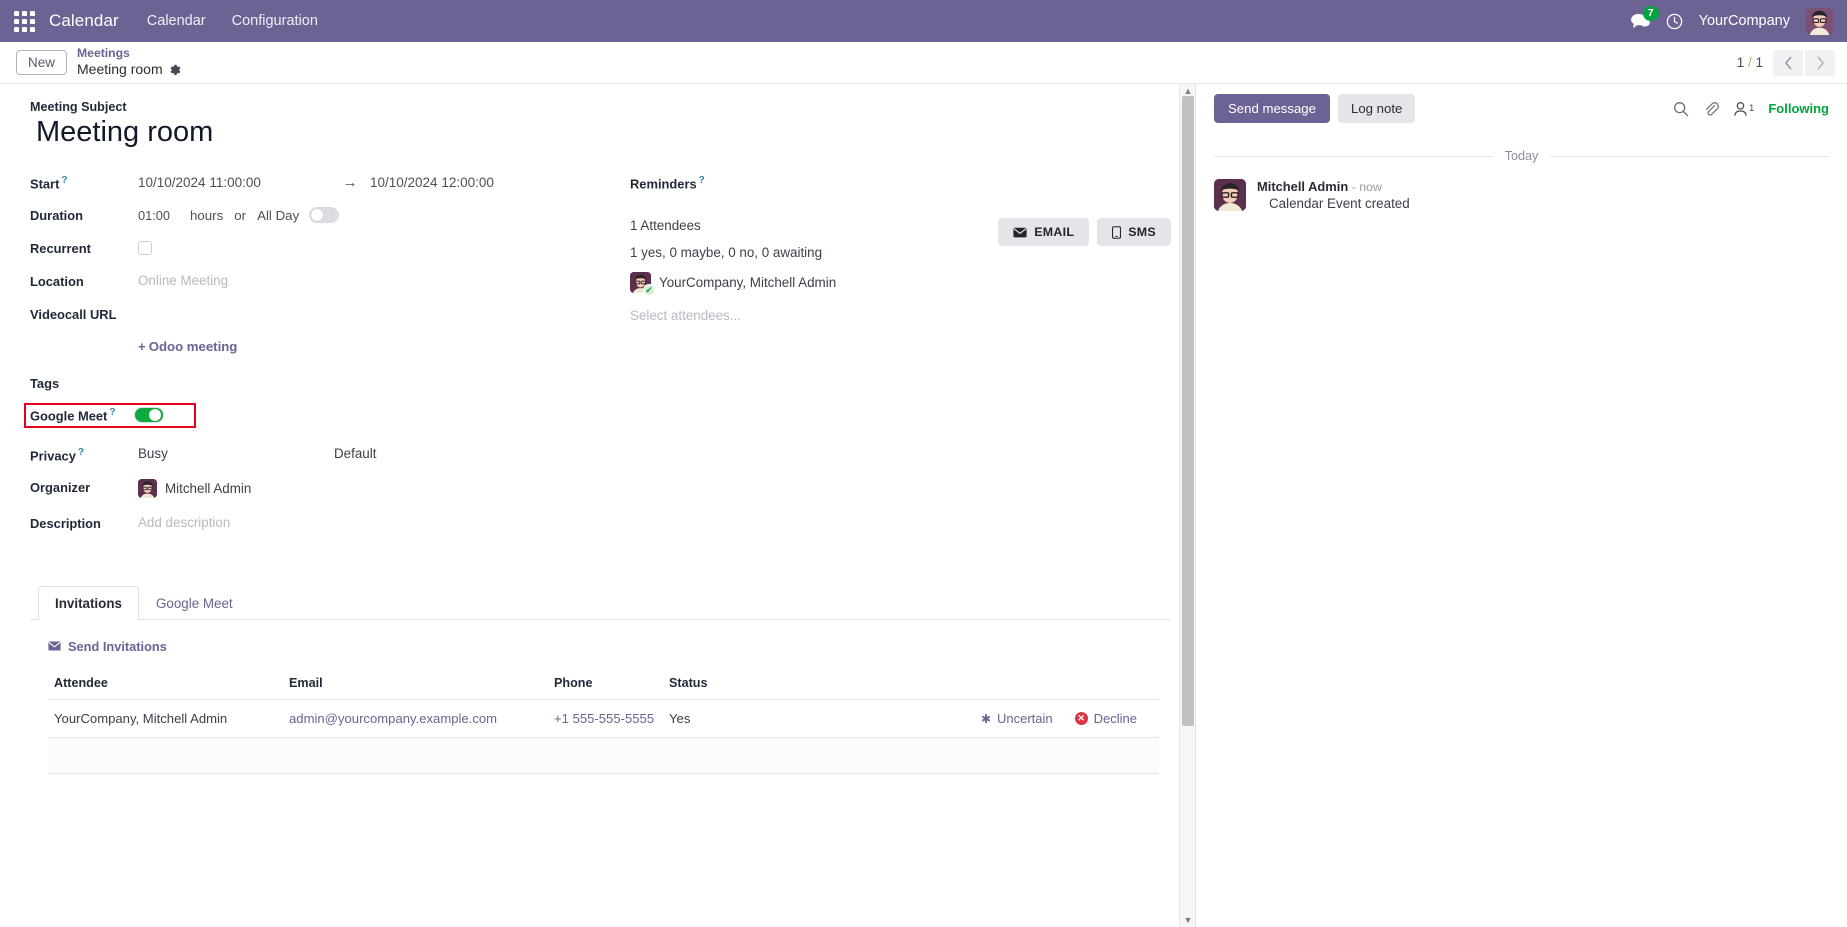 The width and height of the screenshot is (1847, 927). Describe the element at coordinates (60, 488) in the screenshot. I see `organizer-label: Organizer` at that location.